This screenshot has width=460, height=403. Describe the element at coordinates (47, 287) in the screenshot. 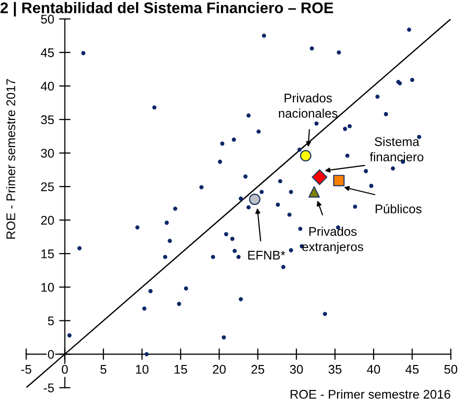

I see `y-tick-label: 10` at that location.